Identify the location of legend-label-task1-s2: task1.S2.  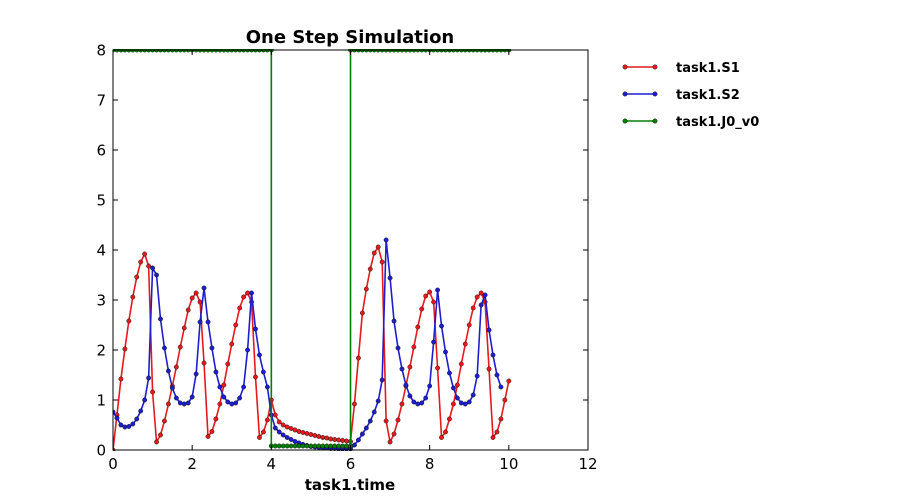
(708, 95).